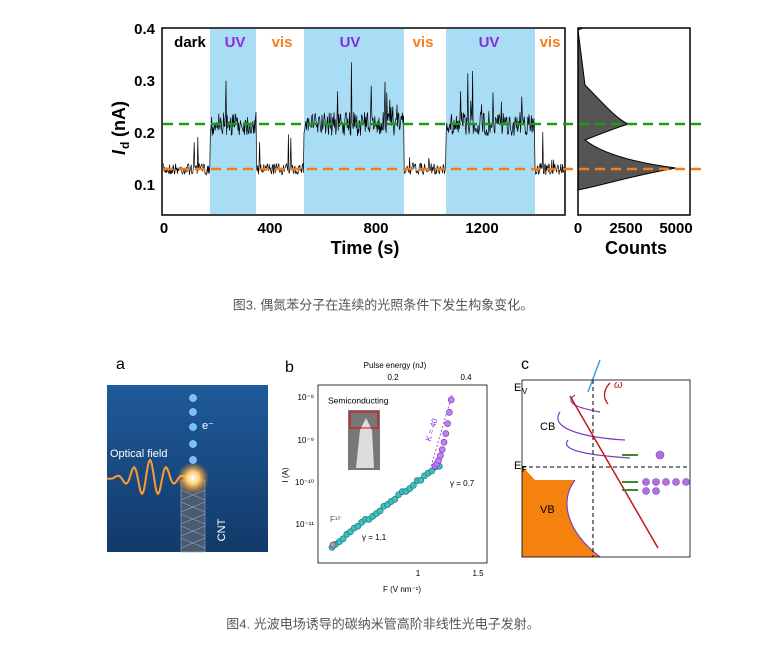 The width and height of the screenshot is (767, 656). What do you see at coordinates (561, 518) in the screenshot?
I see `valence-band-fill` at bounding box center [561, 518].